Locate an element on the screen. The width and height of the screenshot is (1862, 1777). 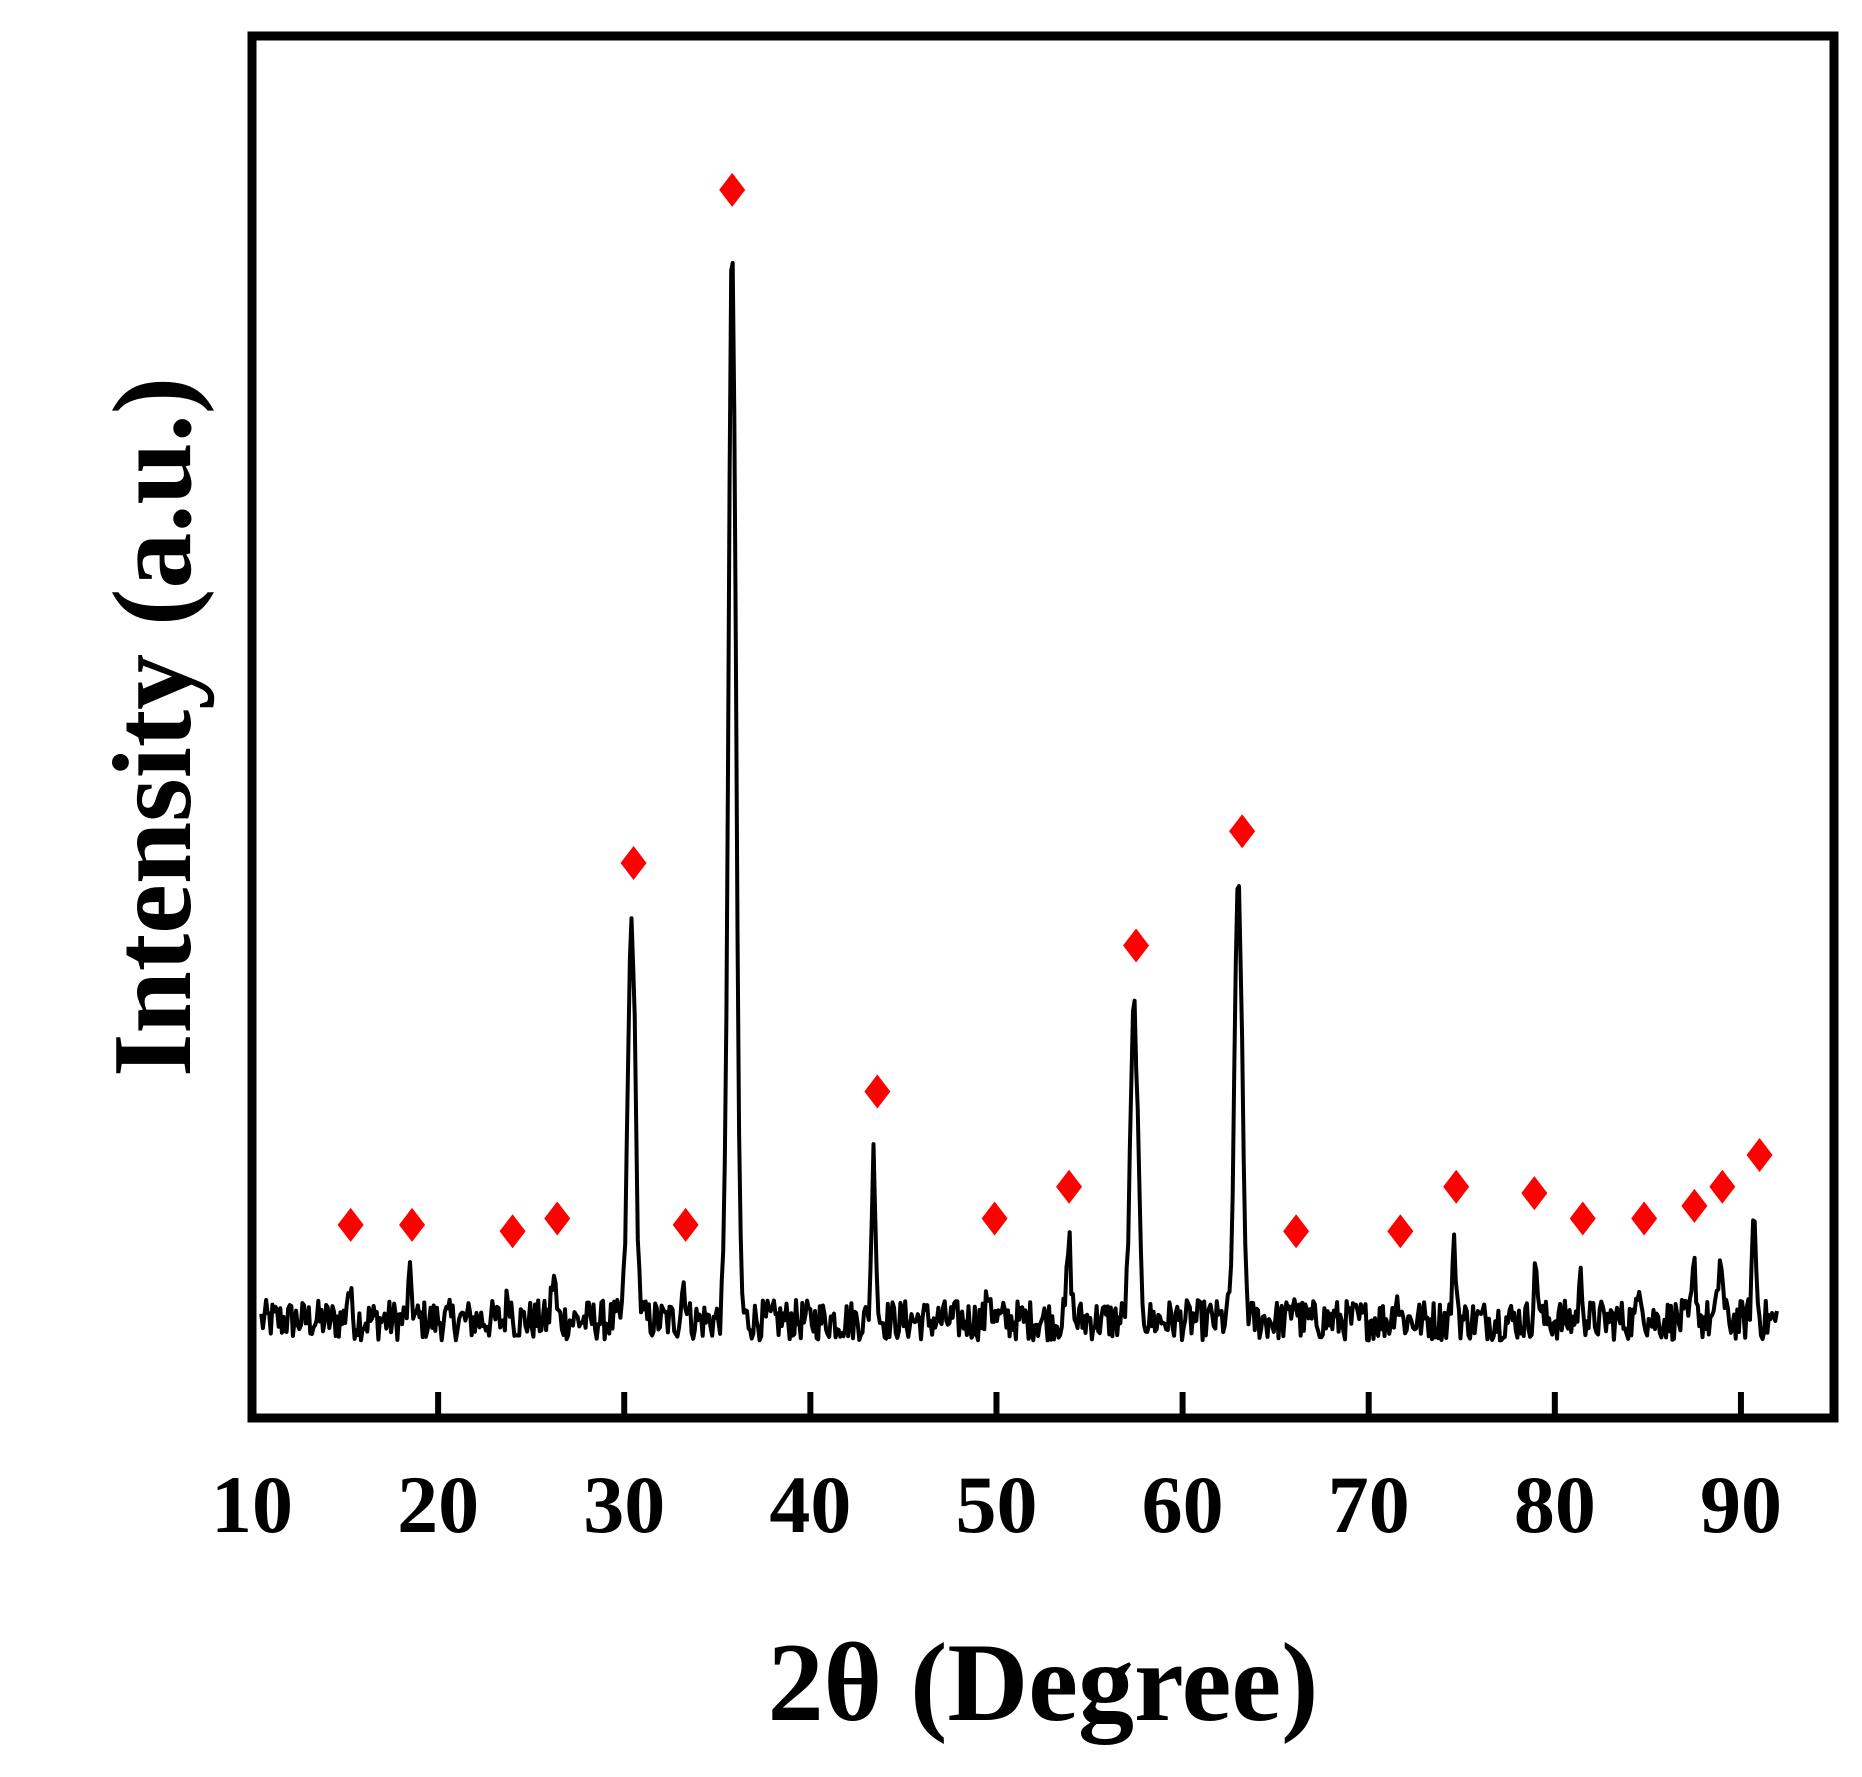
x-axis-tick-labels: 10 20 30 40 50 60 70 80 90 is located at coordinates (996, 1504).